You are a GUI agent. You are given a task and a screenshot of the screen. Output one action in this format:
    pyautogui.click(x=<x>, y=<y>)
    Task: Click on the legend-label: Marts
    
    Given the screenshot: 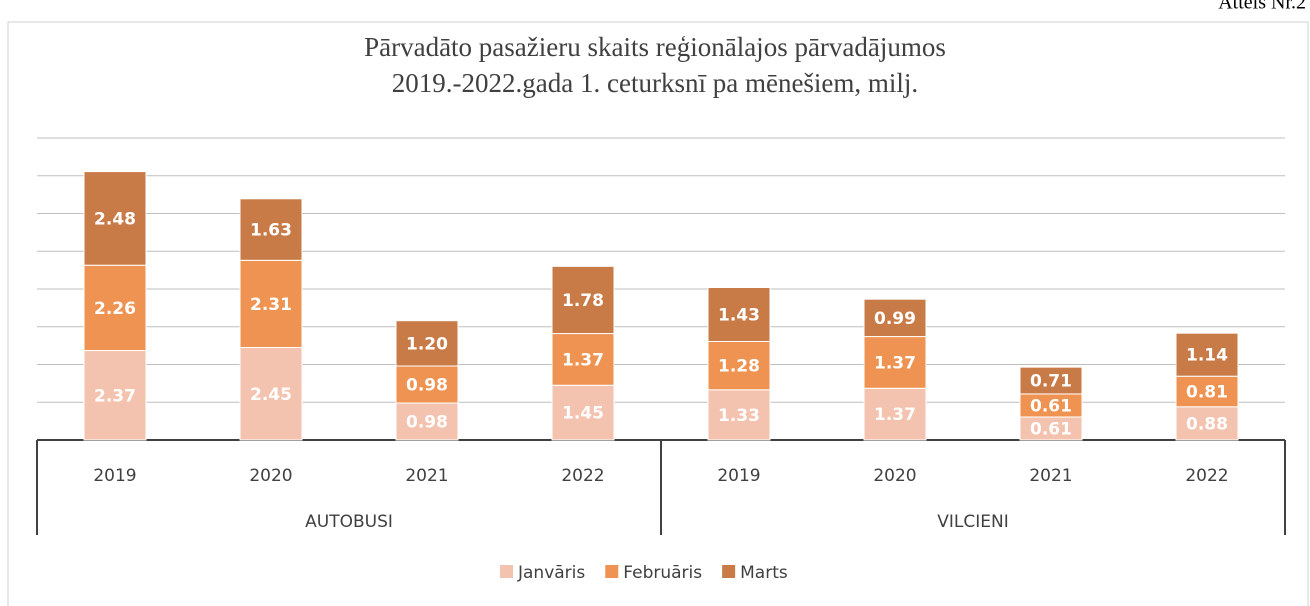 What is the action you would take?
    pyautogui.click(x=764, y=573)
    